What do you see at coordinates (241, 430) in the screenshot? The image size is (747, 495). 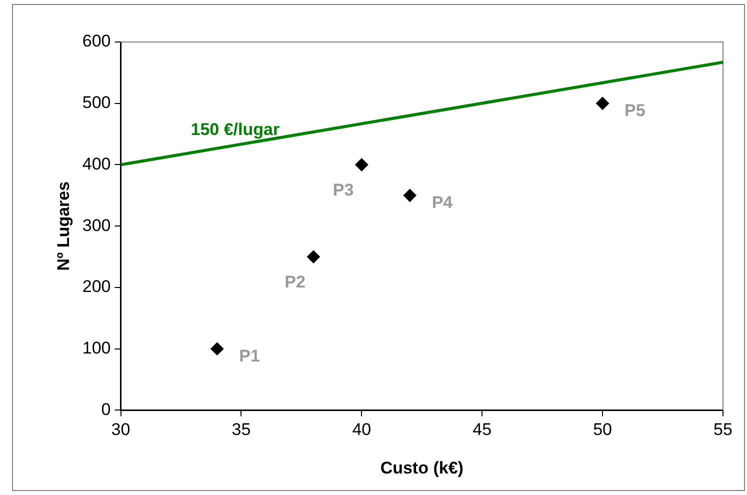 I see `x-tick-label: 35` at bounding box center [241, 430].